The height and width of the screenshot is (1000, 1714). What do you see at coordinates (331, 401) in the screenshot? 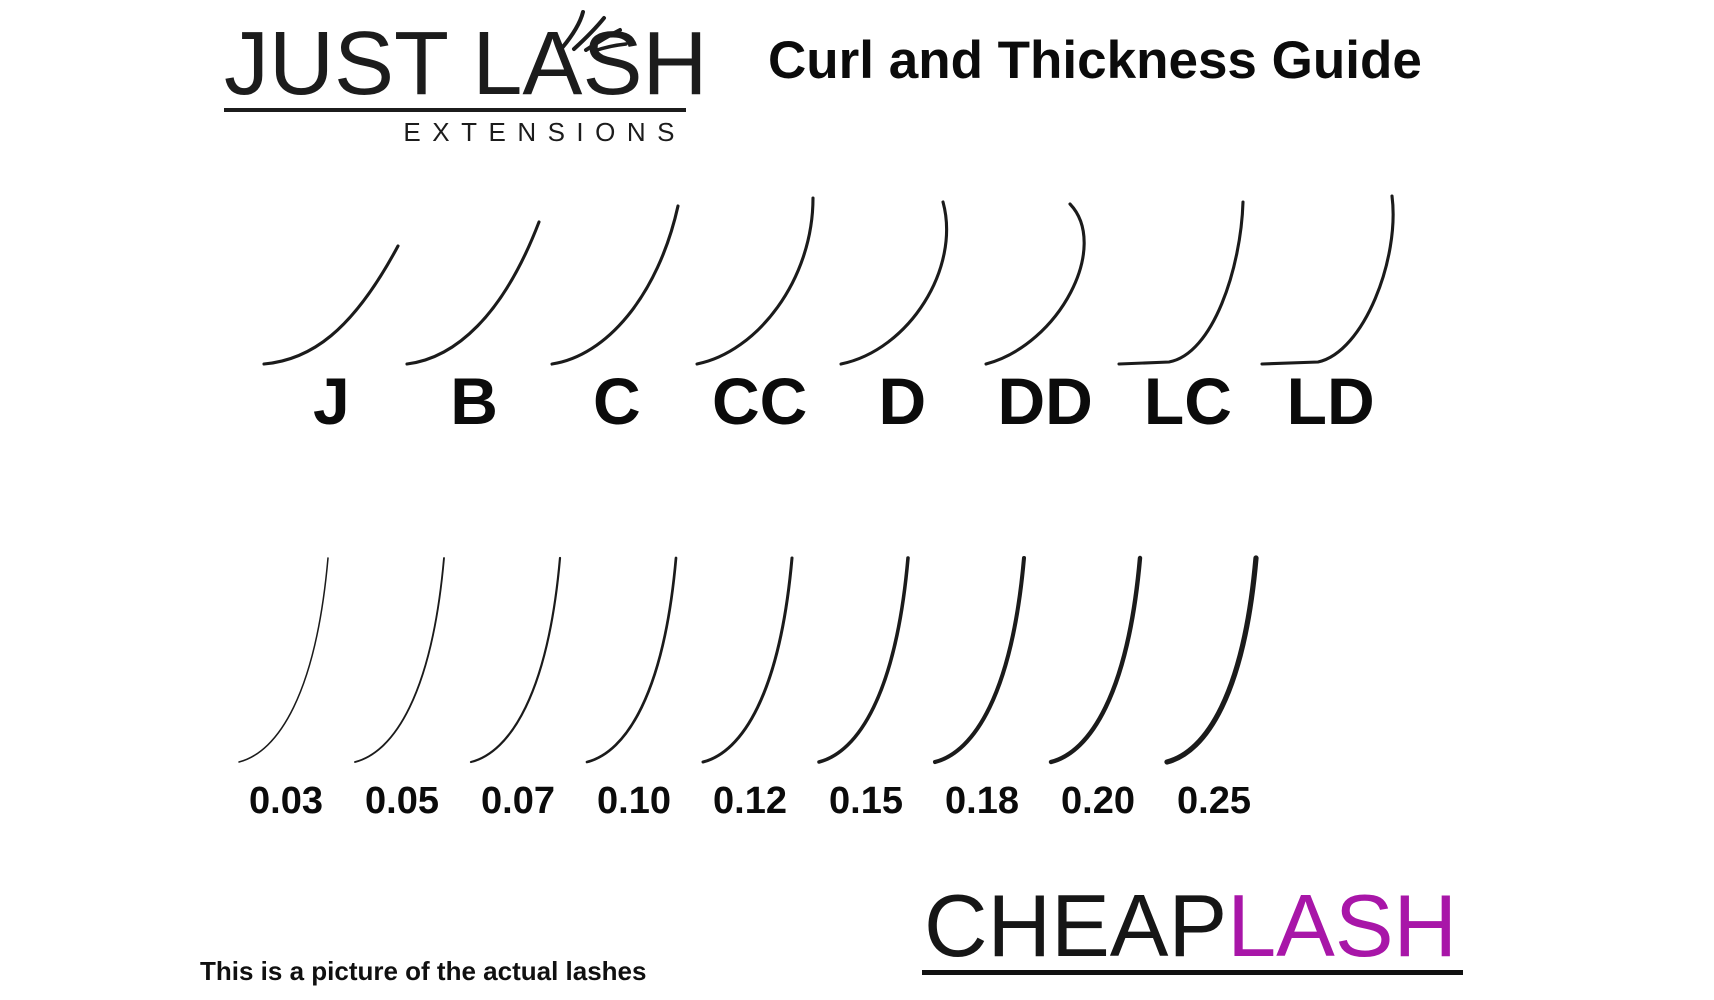
I see `curl-label: J` at bounding box center [331, 401].